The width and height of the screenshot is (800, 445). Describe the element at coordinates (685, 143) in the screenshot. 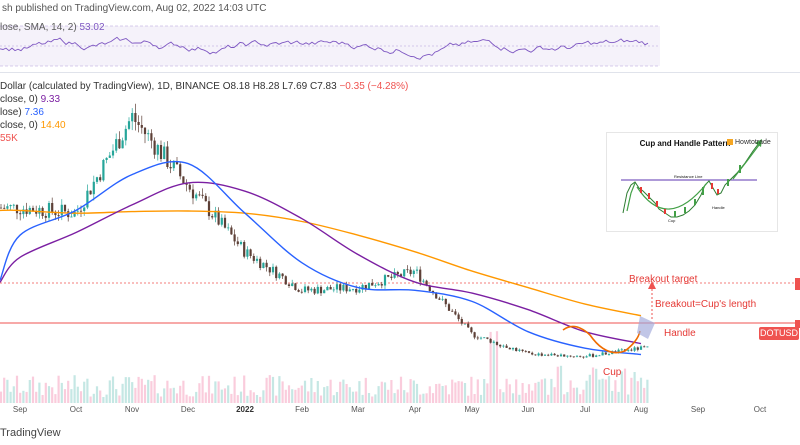

I see `inset-title: Cup and Handle Pattern` at that location.